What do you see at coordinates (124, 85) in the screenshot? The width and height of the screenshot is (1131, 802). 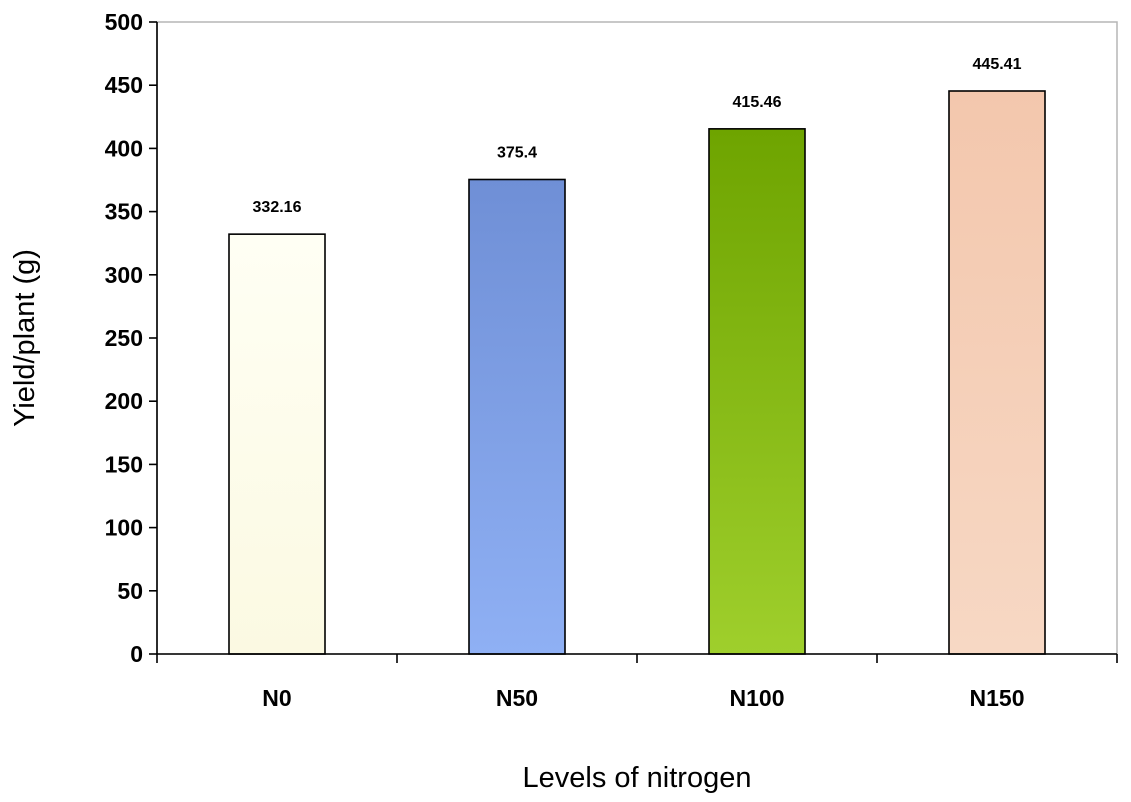 I see `y-tick-label: 450` at bounding box center [124, 85].